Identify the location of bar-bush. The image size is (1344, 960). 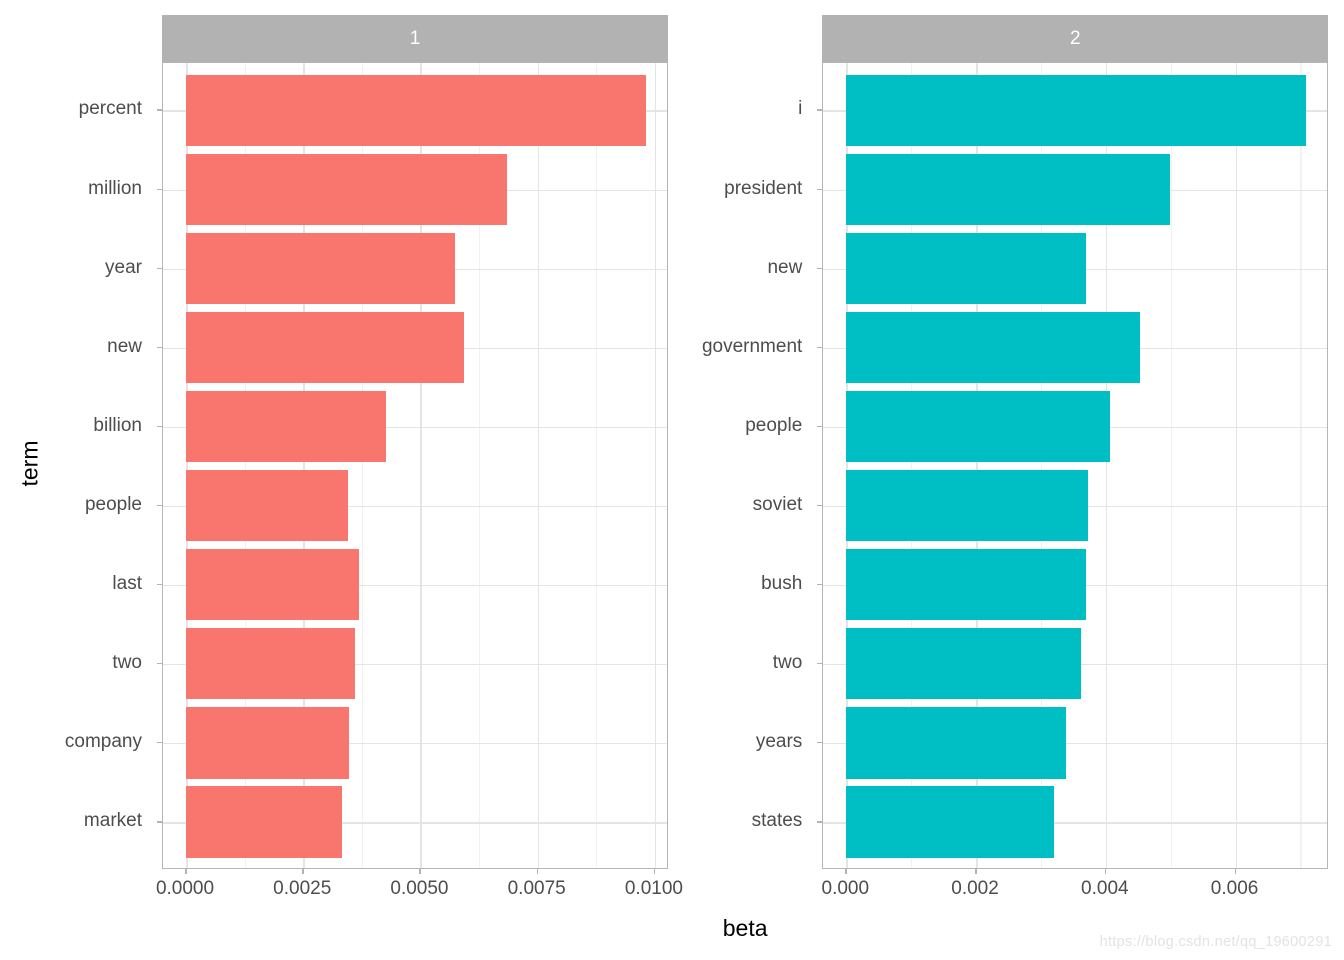
(966, 585).